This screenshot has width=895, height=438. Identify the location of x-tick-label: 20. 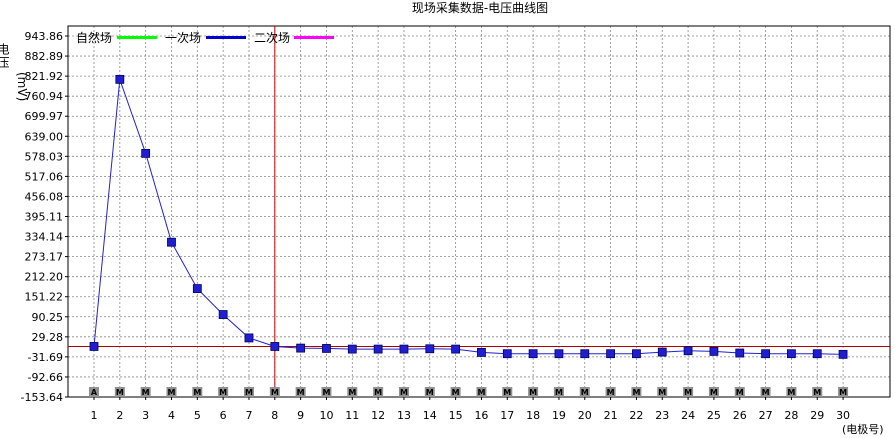
(585, 415).